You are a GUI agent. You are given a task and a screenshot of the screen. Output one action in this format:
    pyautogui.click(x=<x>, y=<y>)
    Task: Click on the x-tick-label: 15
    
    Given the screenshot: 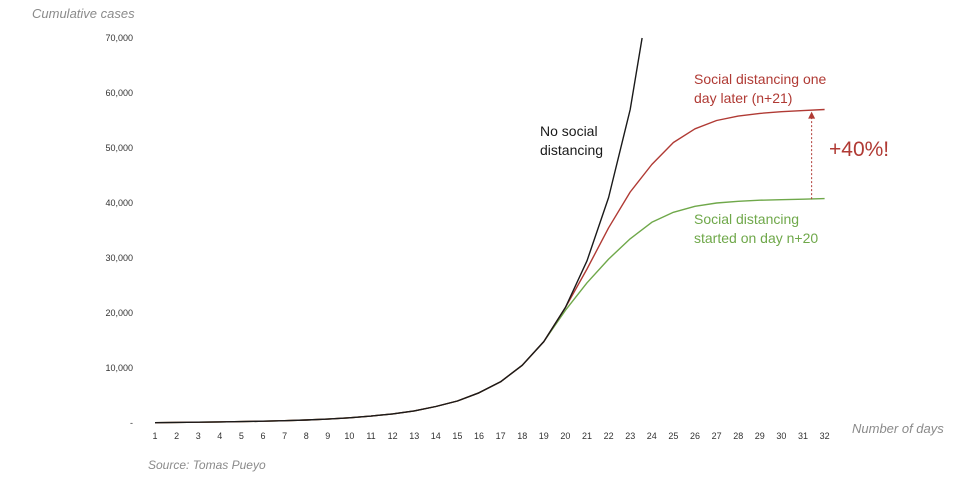 What is the action you would take?
    pyautogui.click(x=457, y=436)
    